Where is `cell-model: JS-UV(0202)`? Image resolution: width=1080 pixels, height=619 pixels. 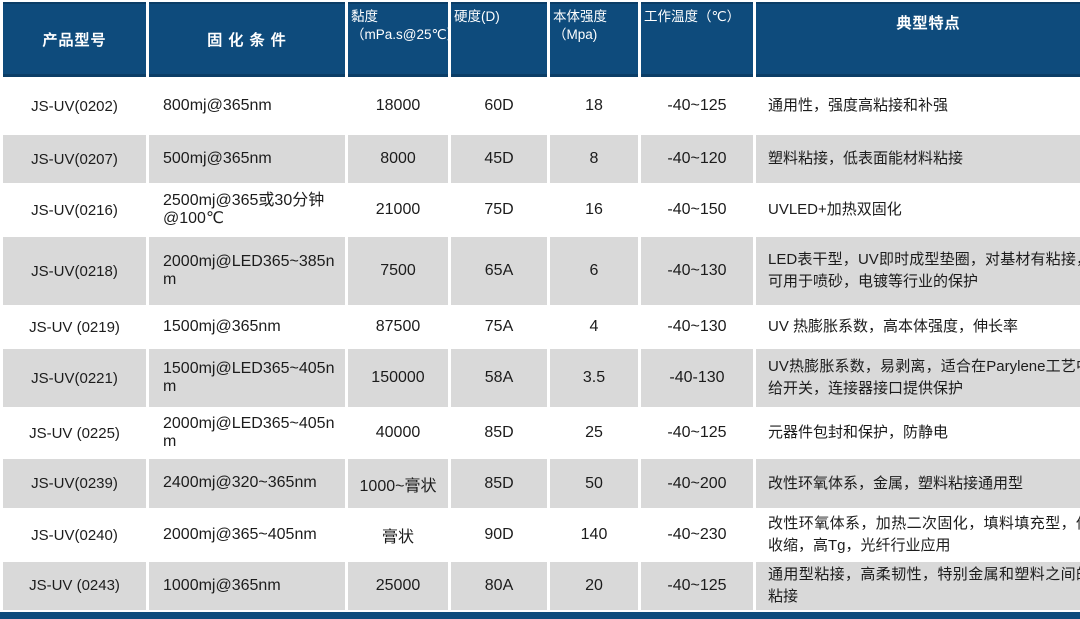 cell-model: JS-UV(0202) is located at coordinates (74, 106).